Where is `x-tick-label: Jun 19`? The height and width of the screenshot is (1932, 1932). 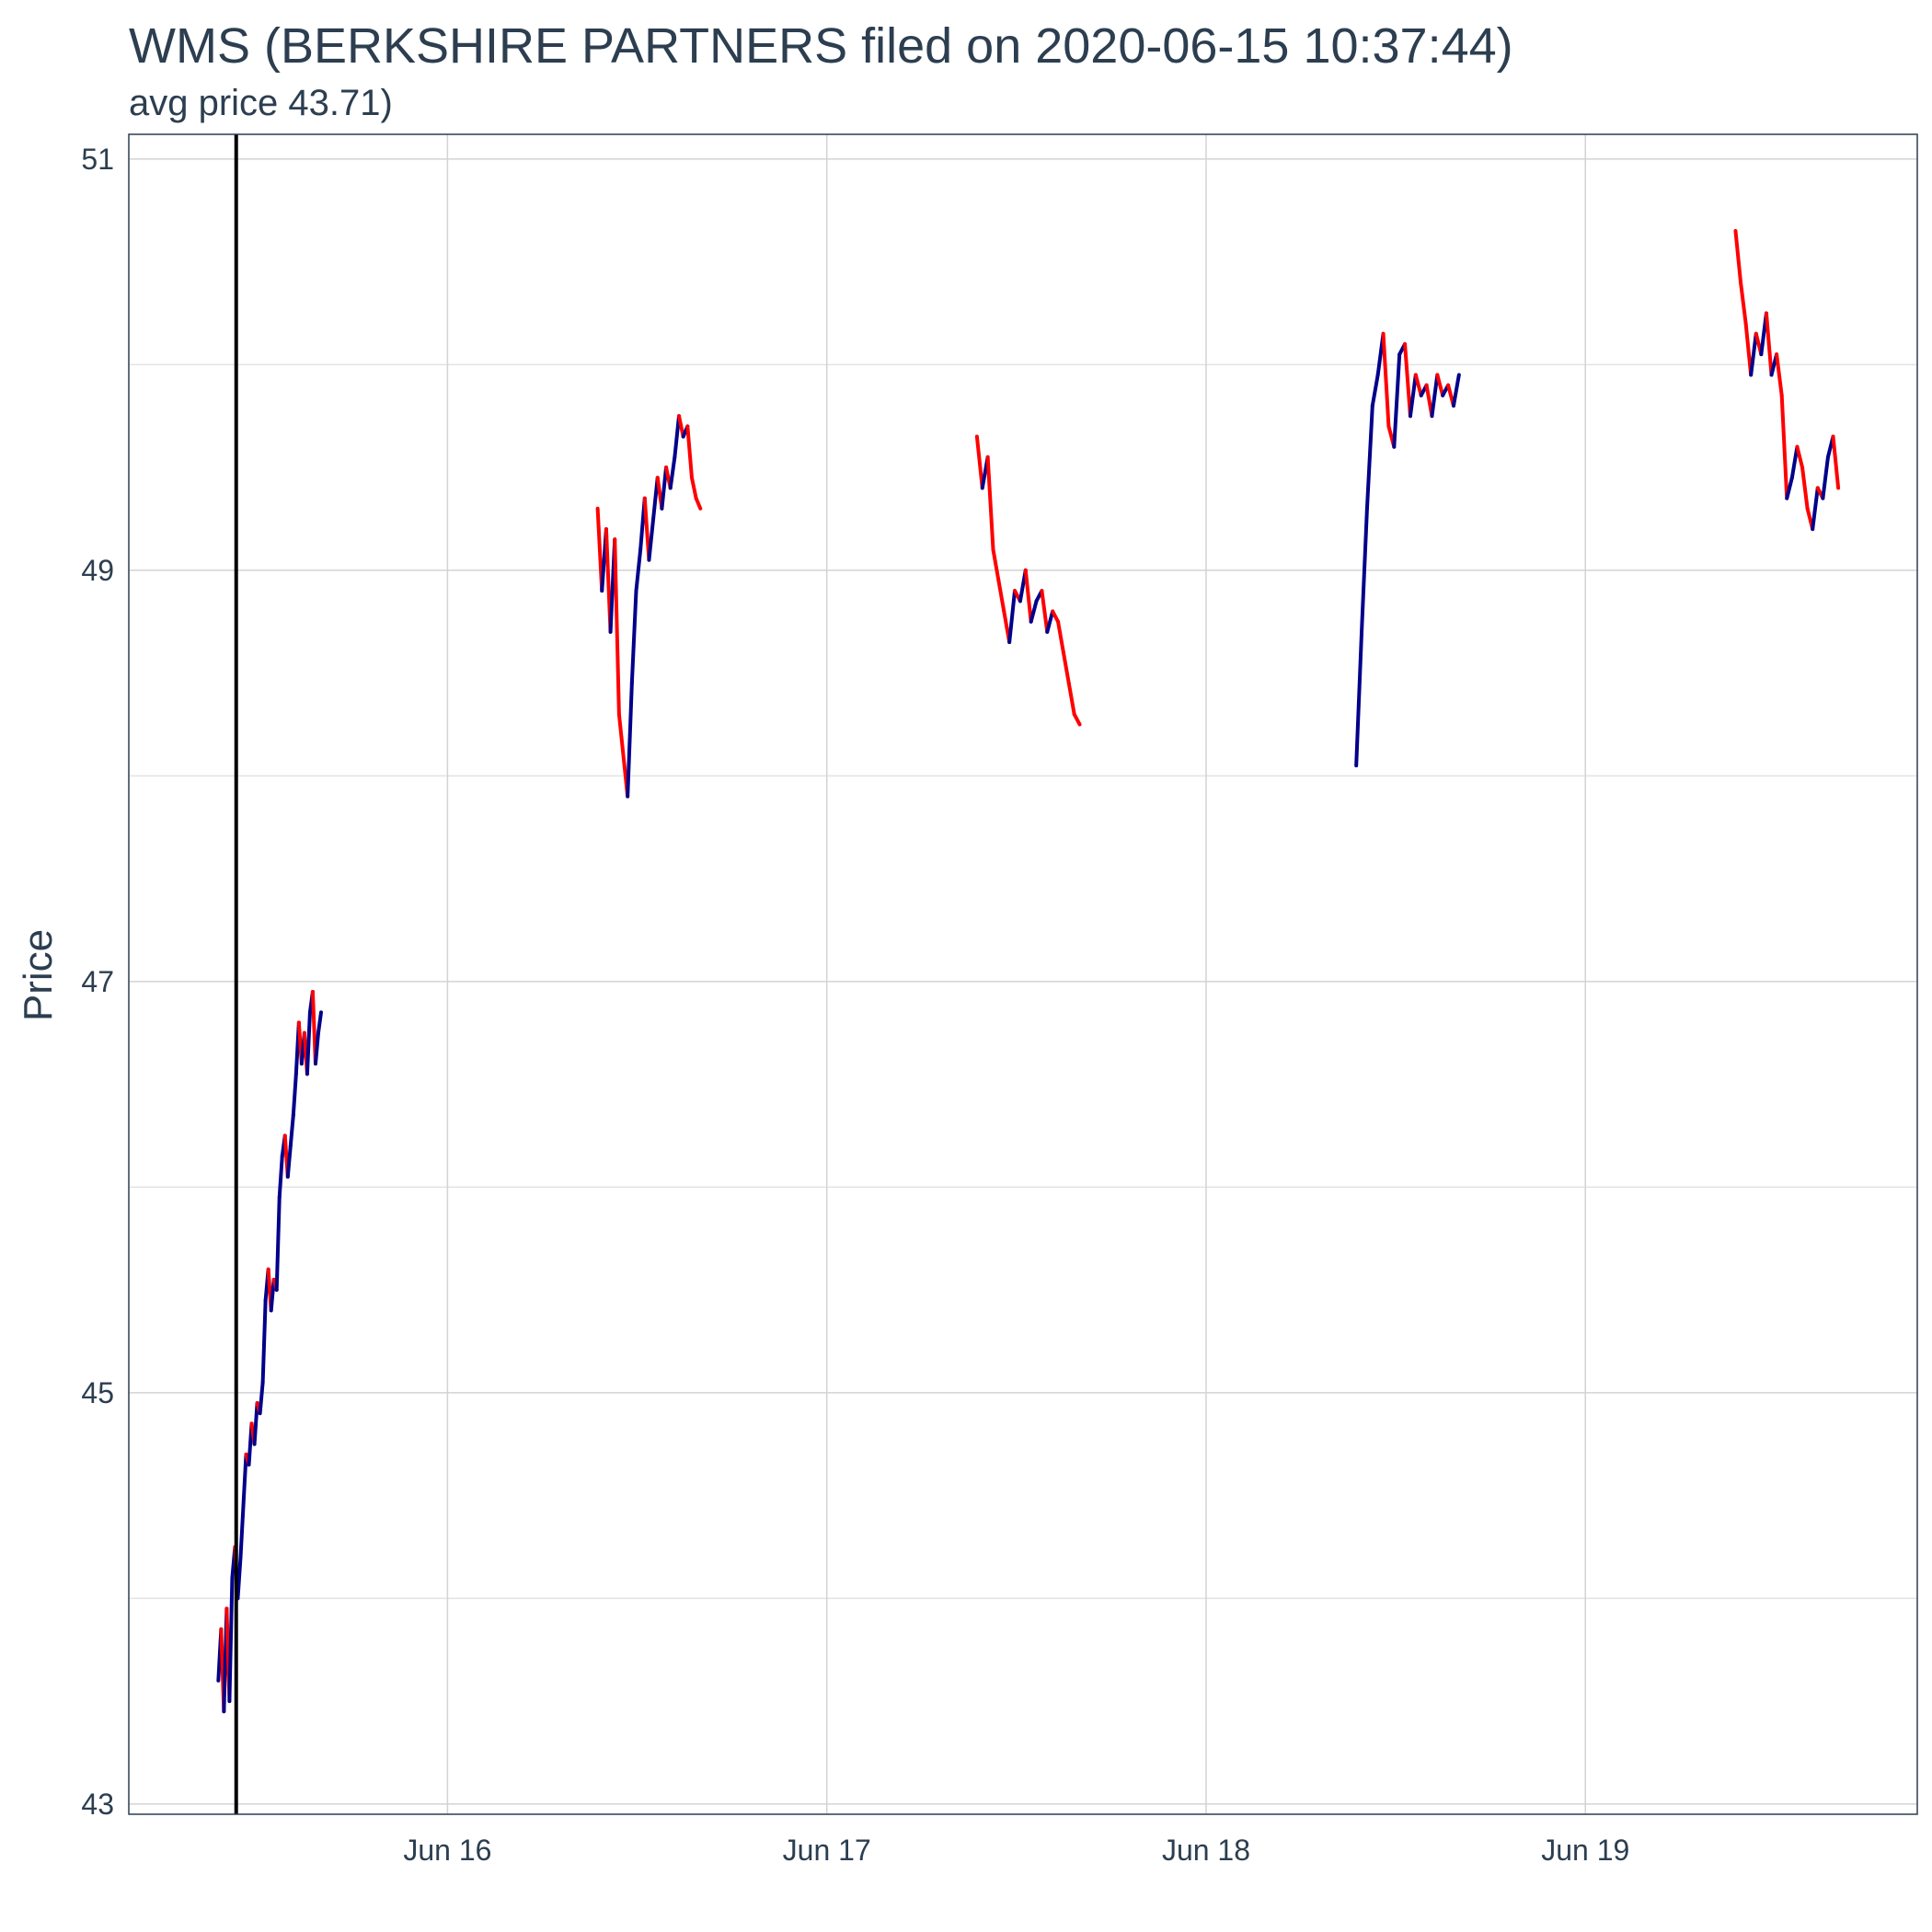 x-tick-label: Jun 19 is located at coordinates (1585, 1850).